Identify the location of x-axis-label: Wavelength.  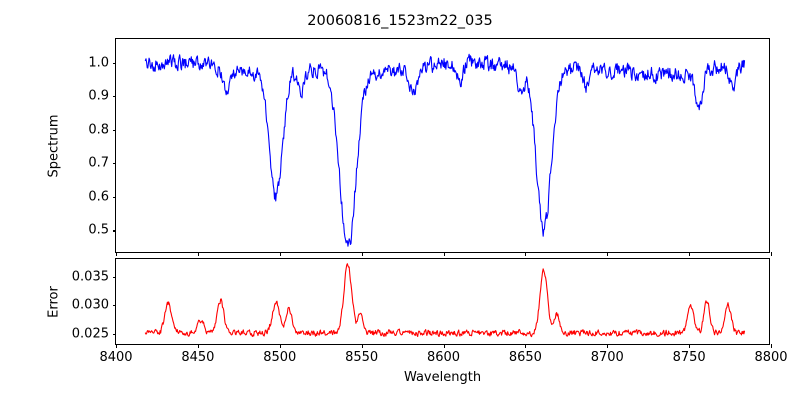
(442, 377).